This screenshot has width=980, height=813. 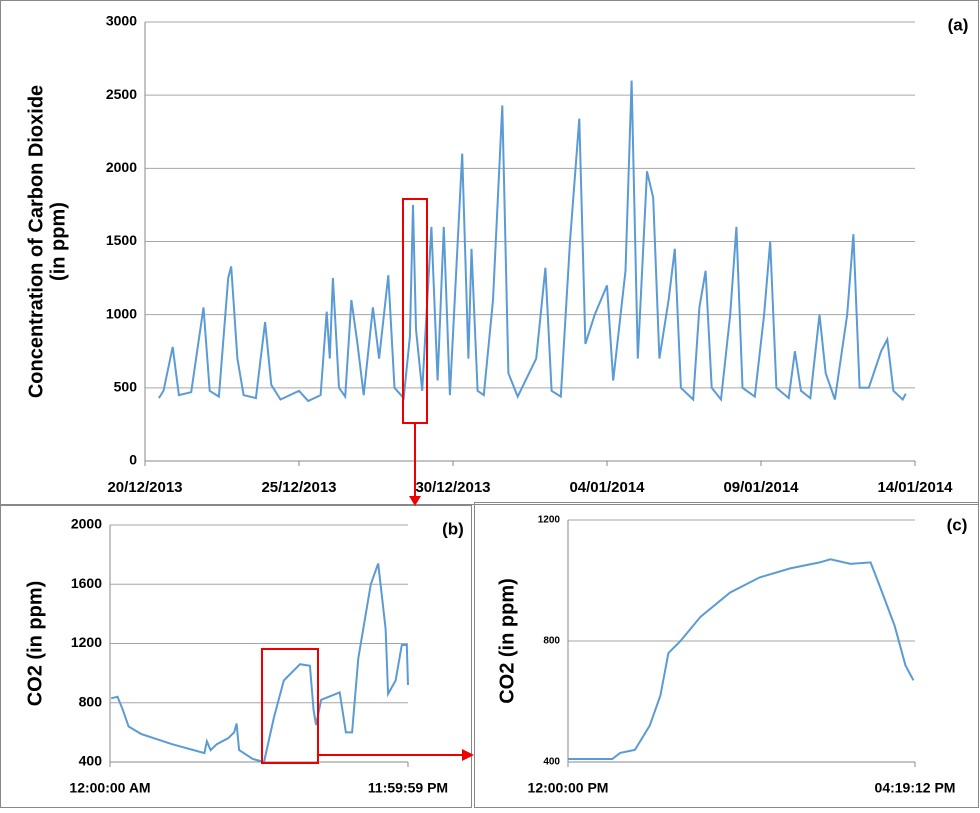 I want to click on panel-label: (b), so click(x=453, y=528).